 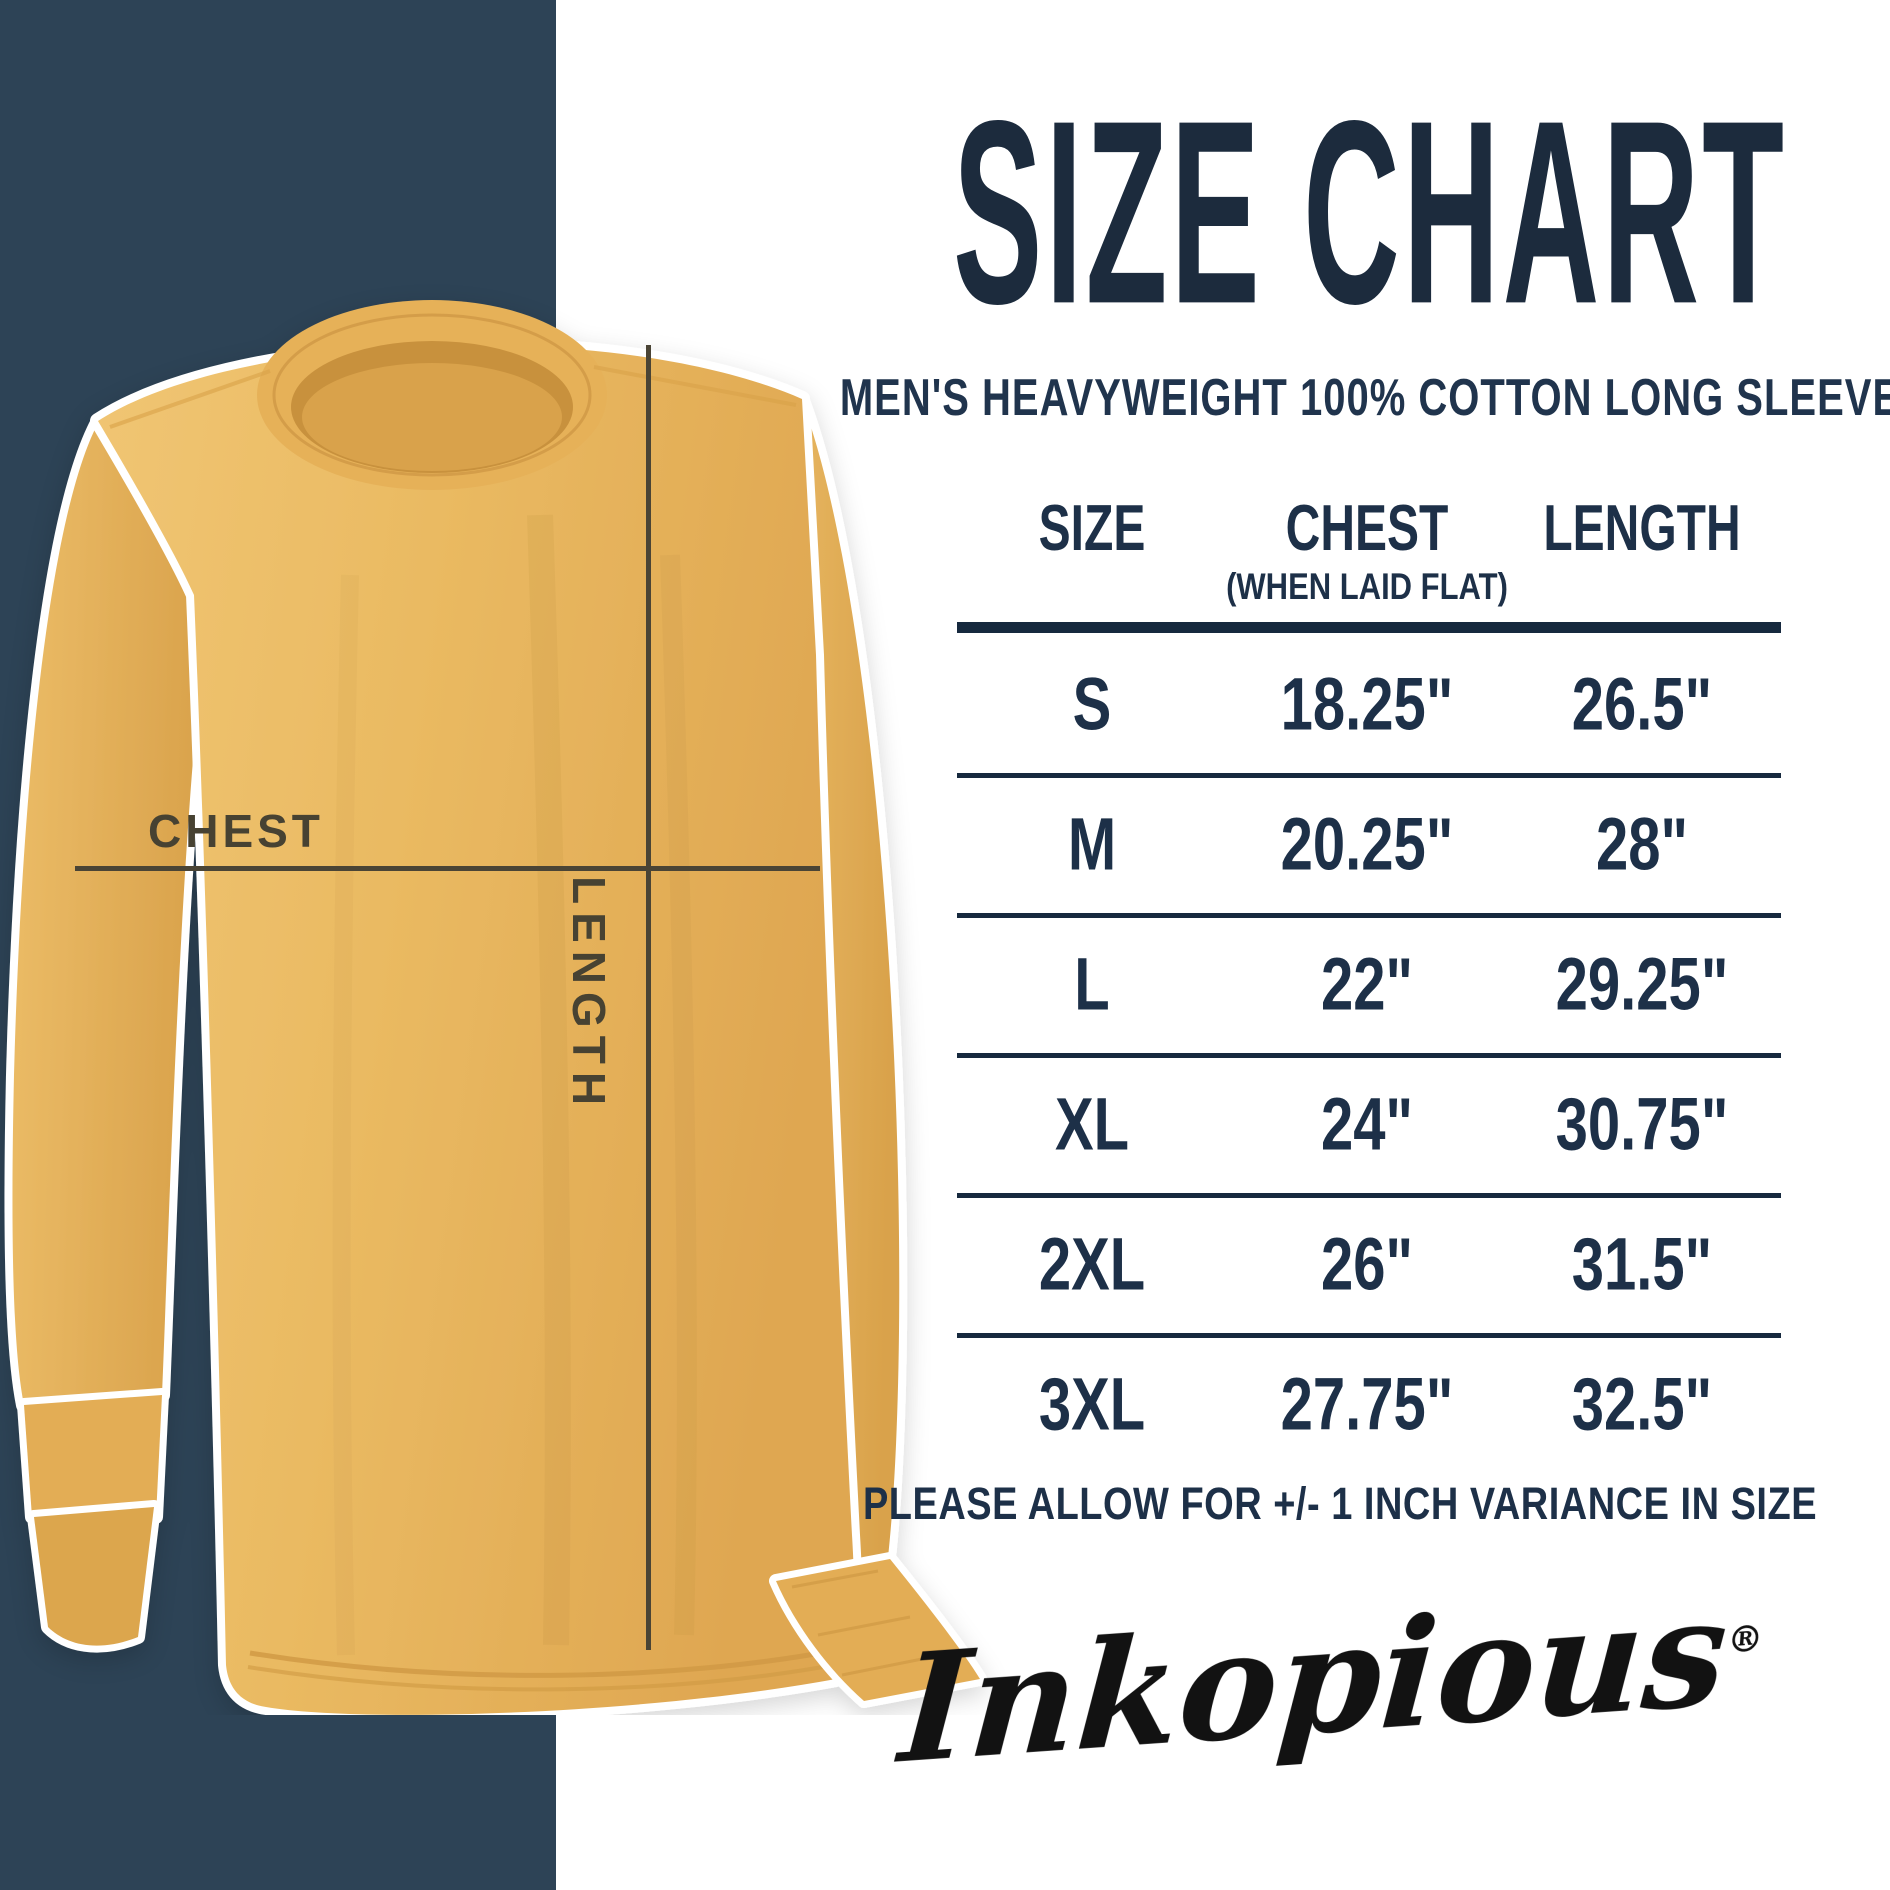 What do you see at coordinates (236, 831) in the screenshot?
I see `chest-measure-label: CHEST` at bounding box center [236, 831].